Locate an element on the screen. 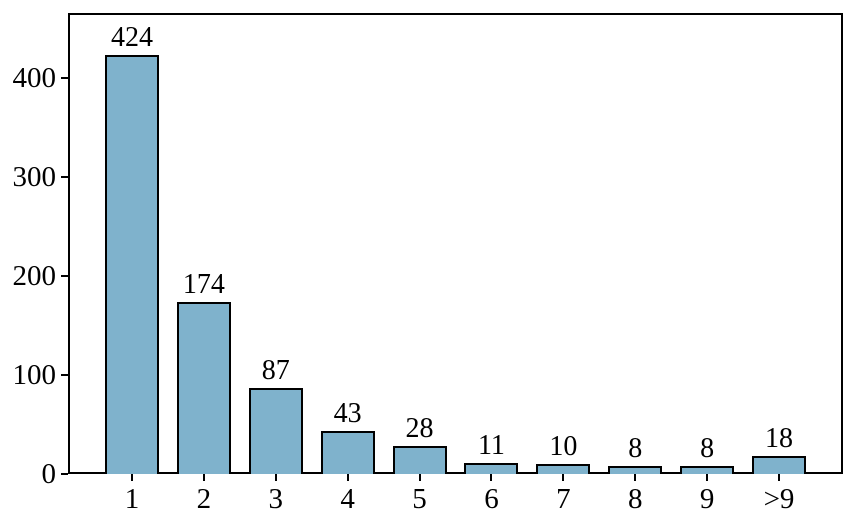  bar-value-label: 11 is located at coordinates (491, 446).